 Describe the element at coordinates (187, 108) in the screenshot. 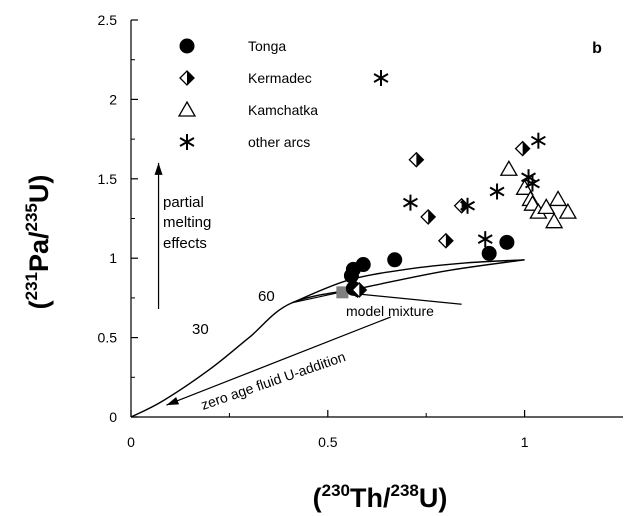

I see `legend-marker-kamchatka` at that location.